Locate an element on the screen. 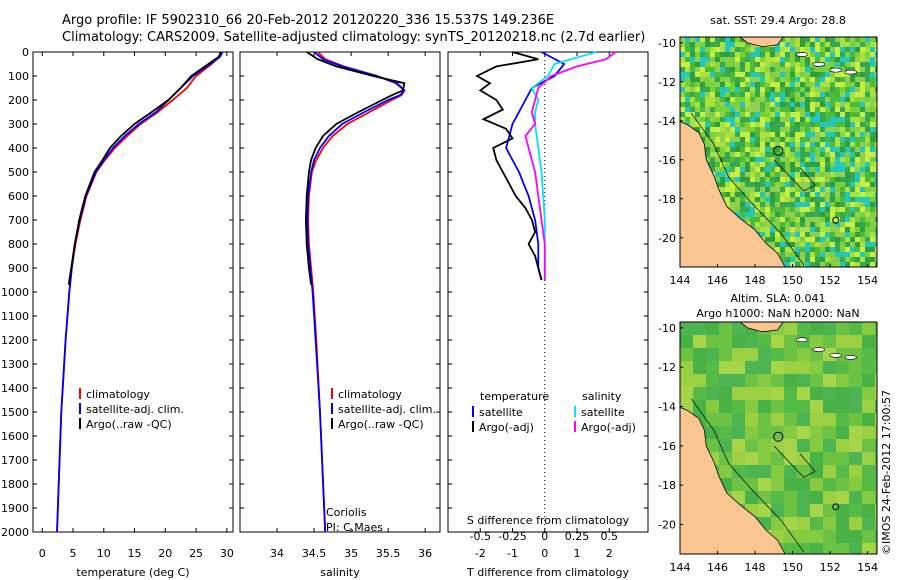 The height and width of the screenshot is (580, 900). credit-stamp: ©IMOS 24-Feb-2012 17:00:57 is located at coordinates (886, 472).